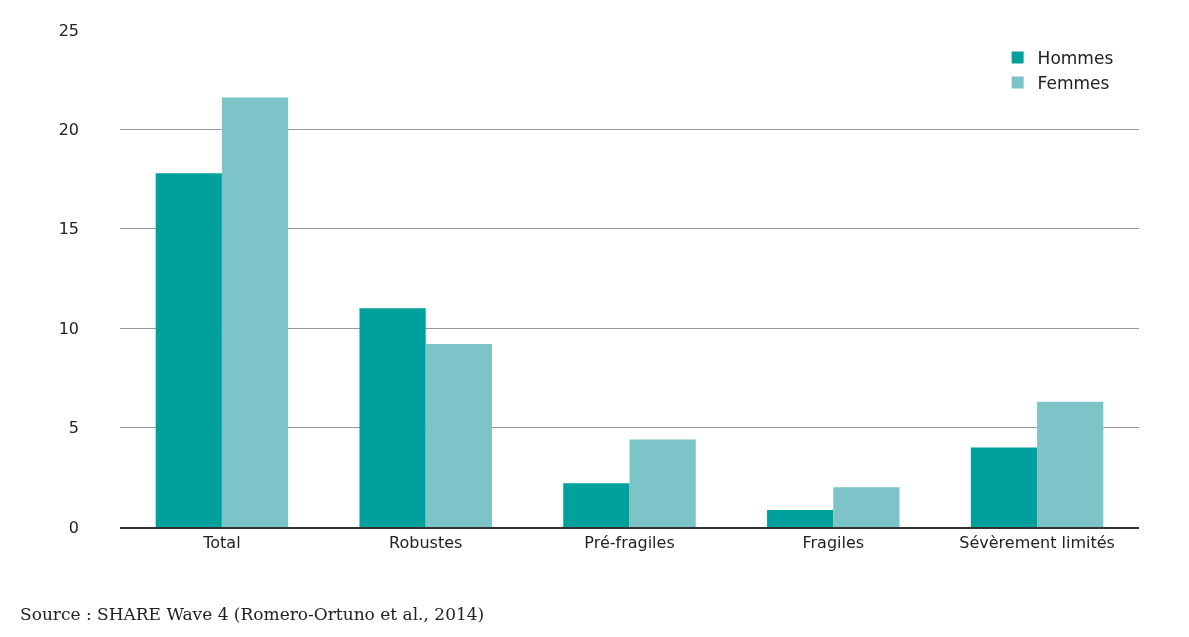 The height and width of the screenshot is (637, 1189). I want to click on y-tick-label: 10, so click(68, 328).